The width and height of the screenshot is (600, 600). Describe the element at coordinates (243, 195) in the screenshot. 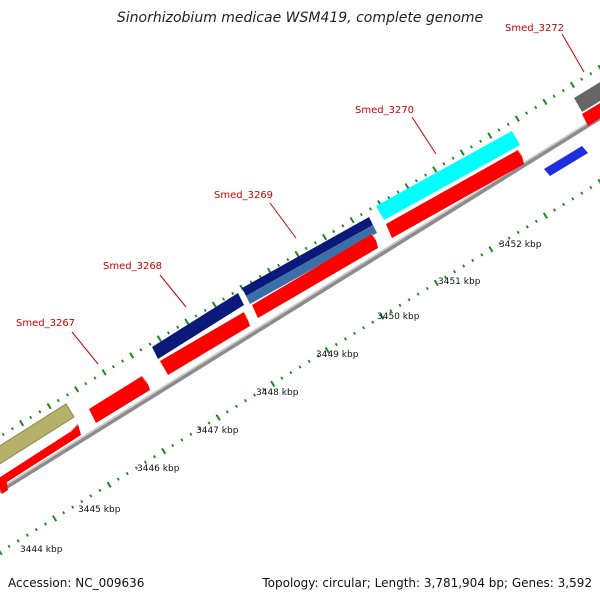

I see `gene-label-smed-3269: Smed_3269` at that location.